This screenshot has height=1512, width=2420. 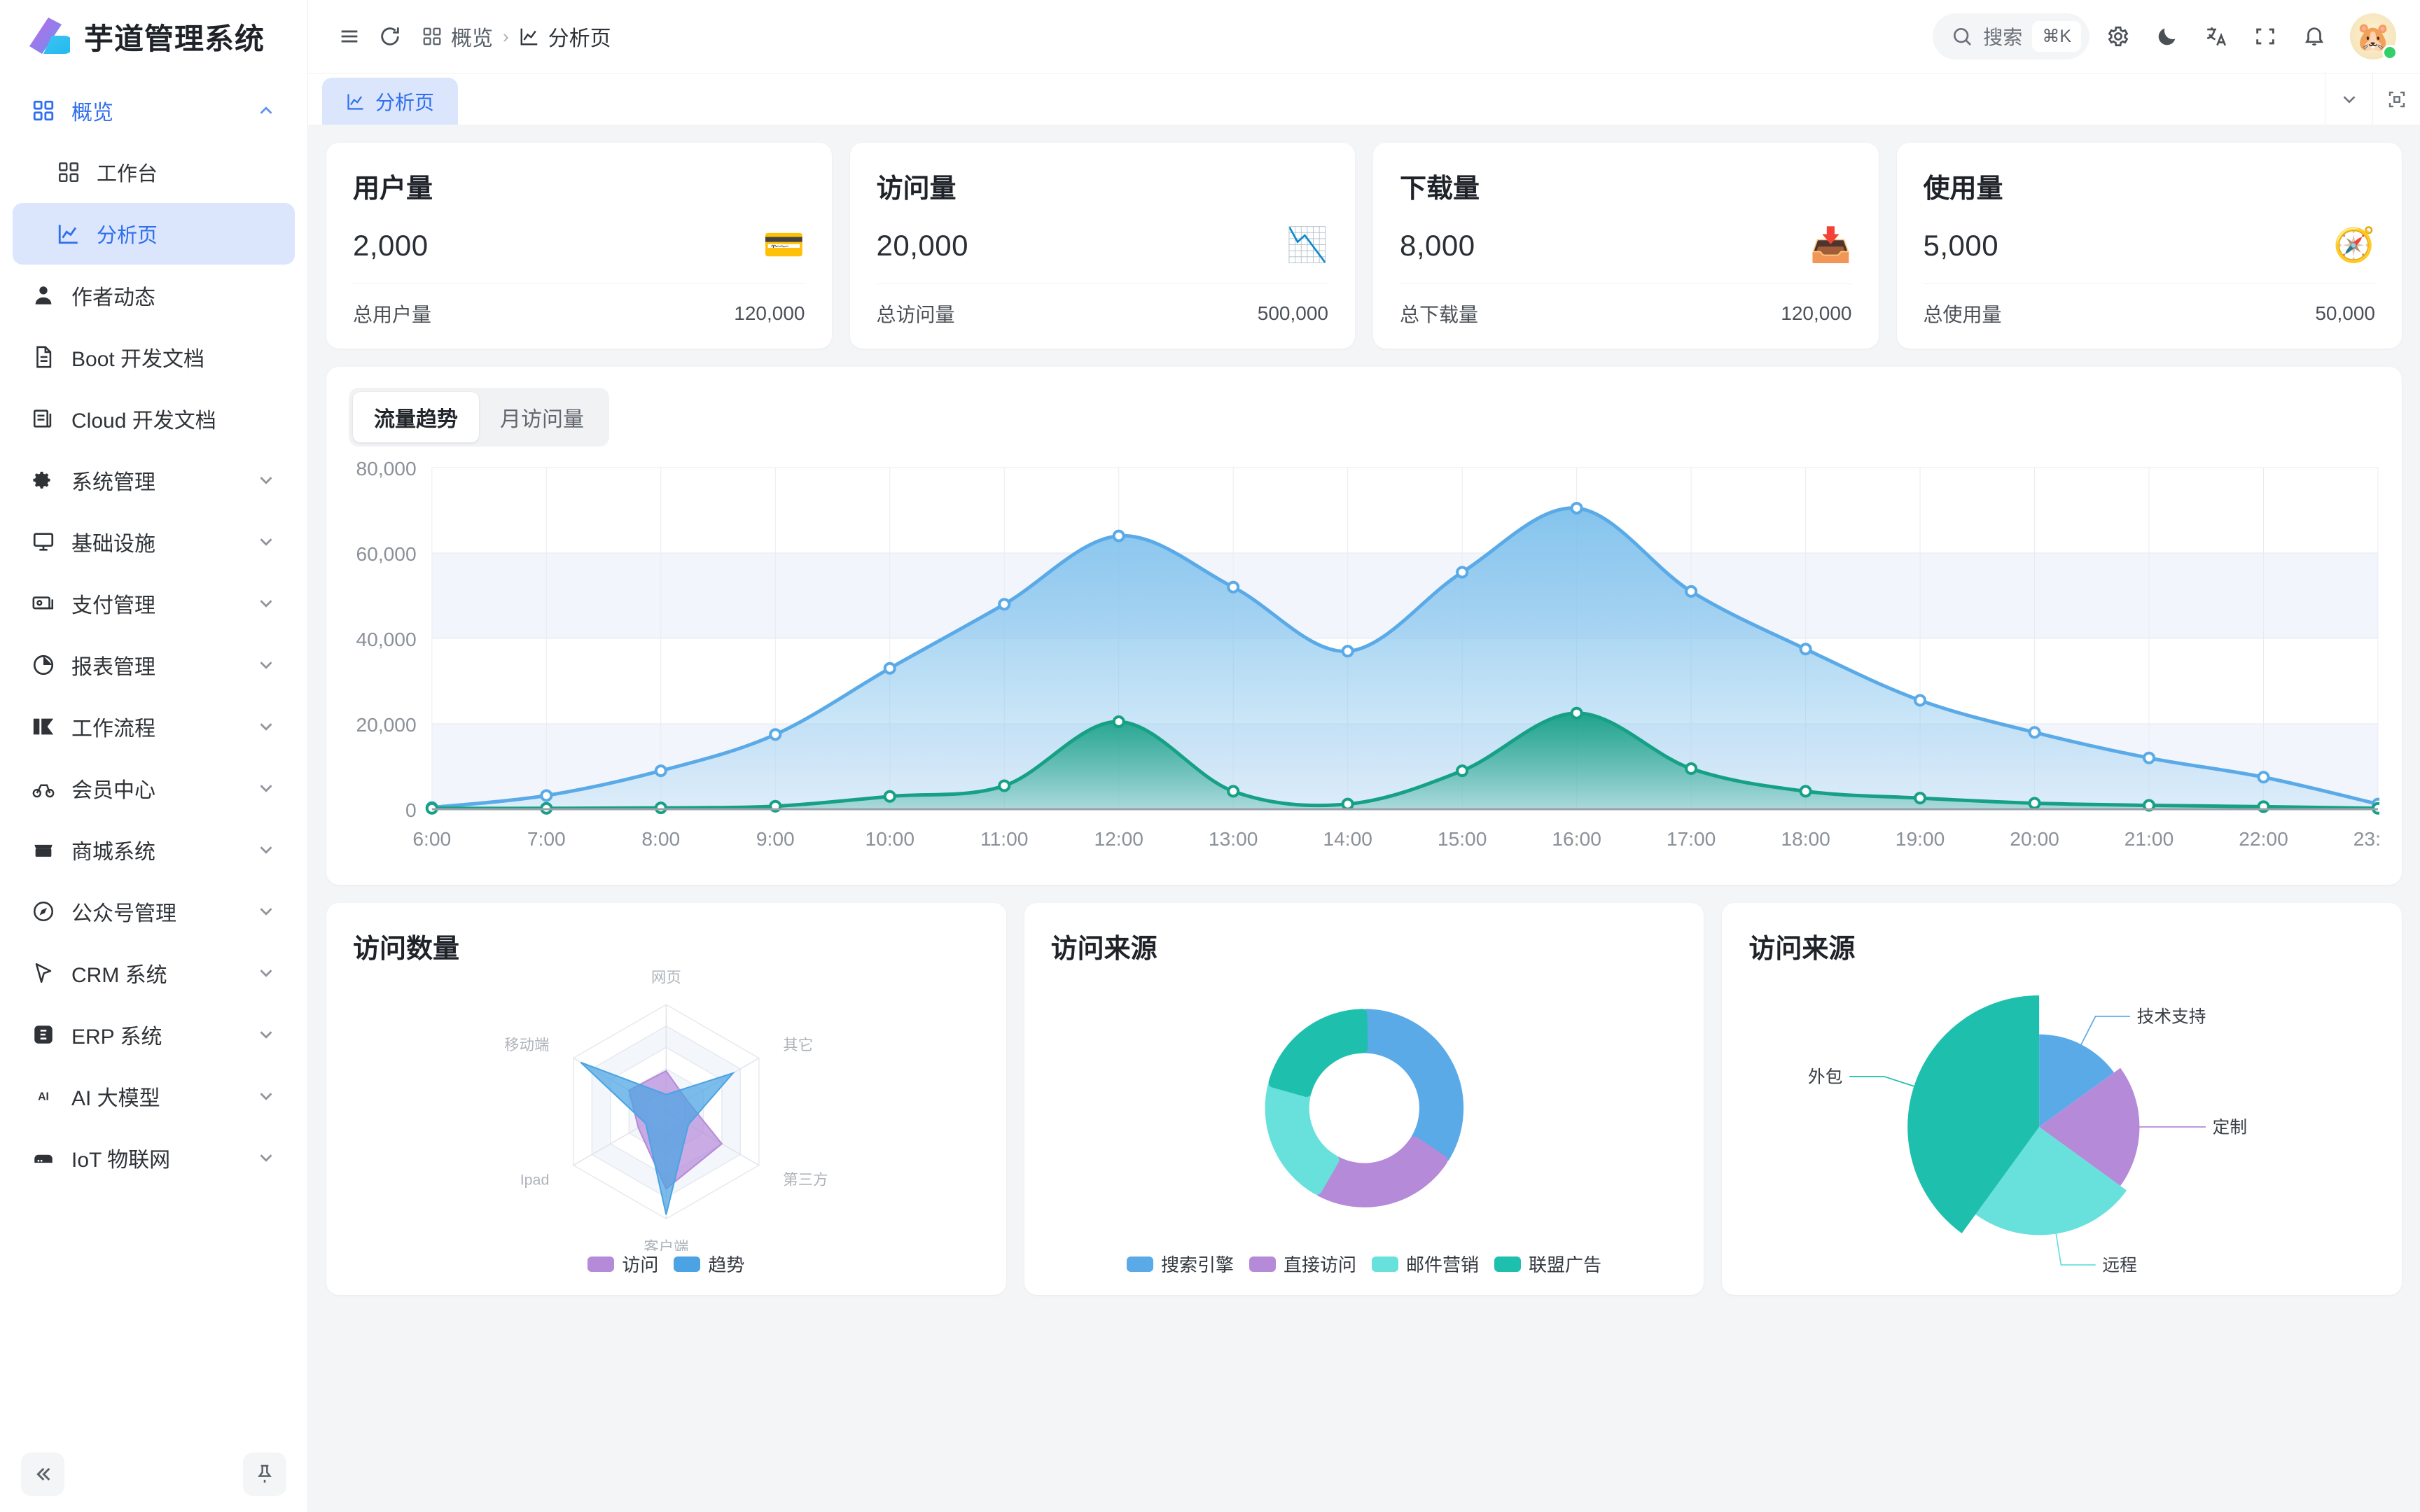 I want to click on sidebar-item-payment-management: 支付管理, so click(x=154, y=603).